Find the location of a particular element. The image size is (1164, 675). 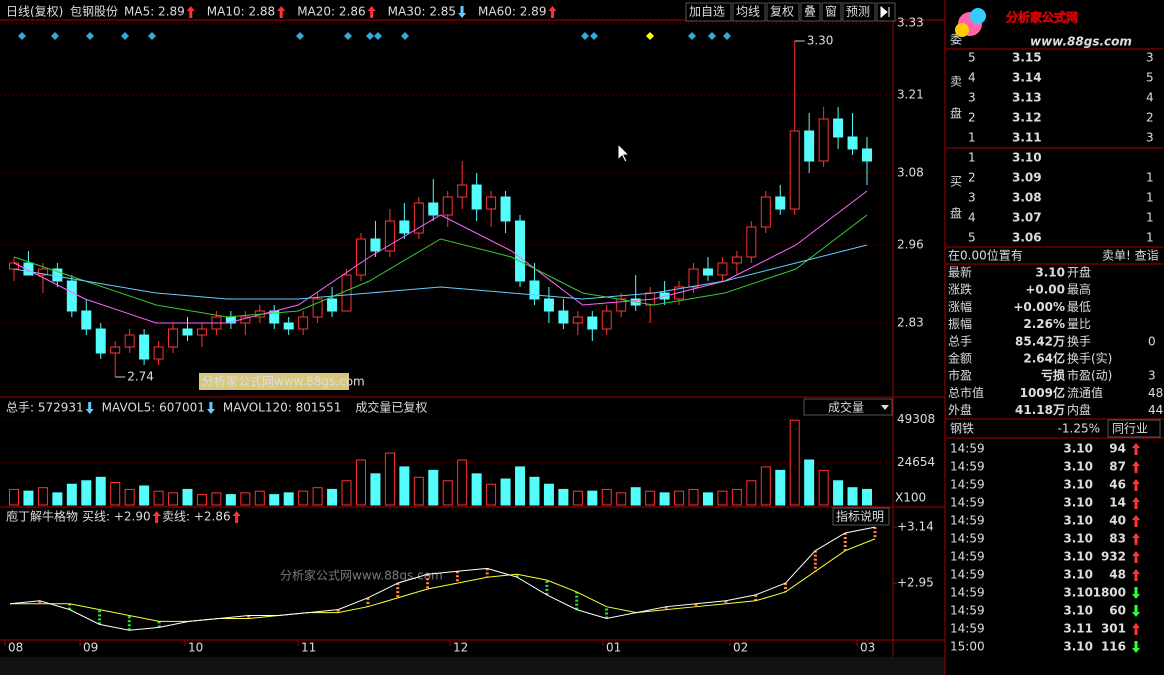

trade-volume: 932 is located at coordinates (1113, 557).